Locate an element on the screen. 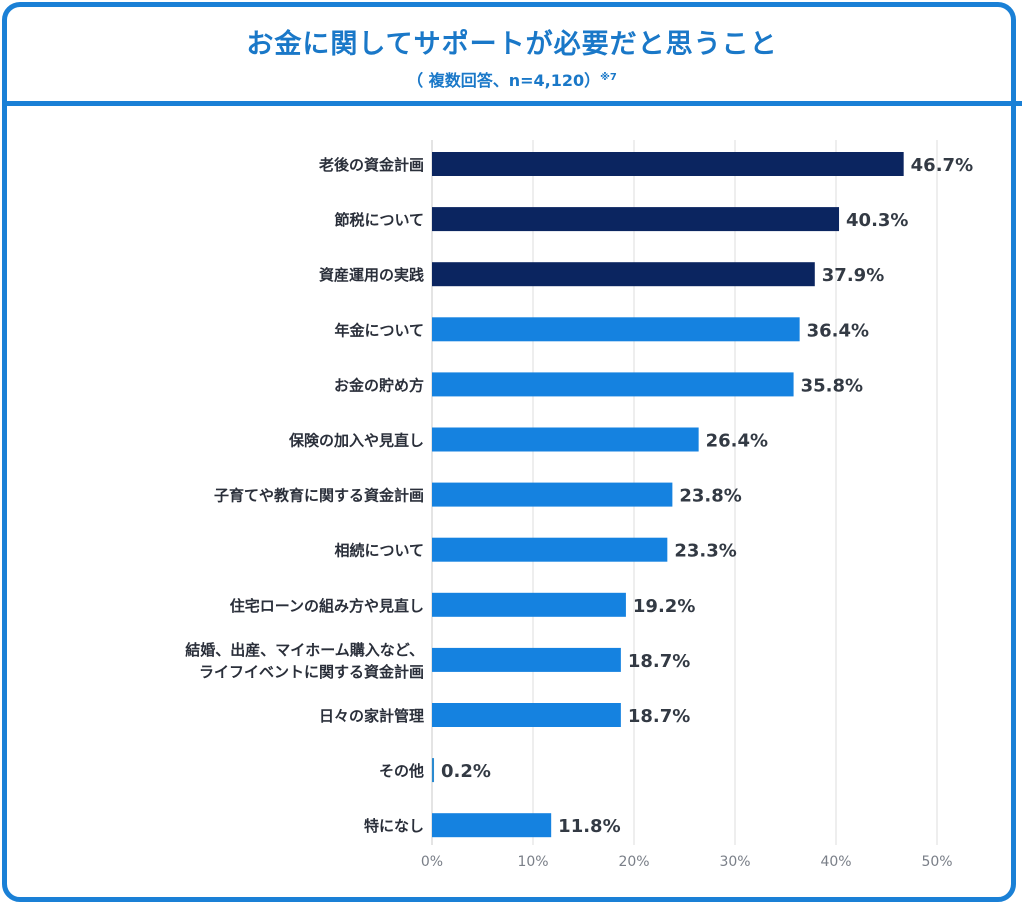 The width and height of the screenshot is (1024, 912). category-label: お金の貯め方 is located at coordinates (379, 385).